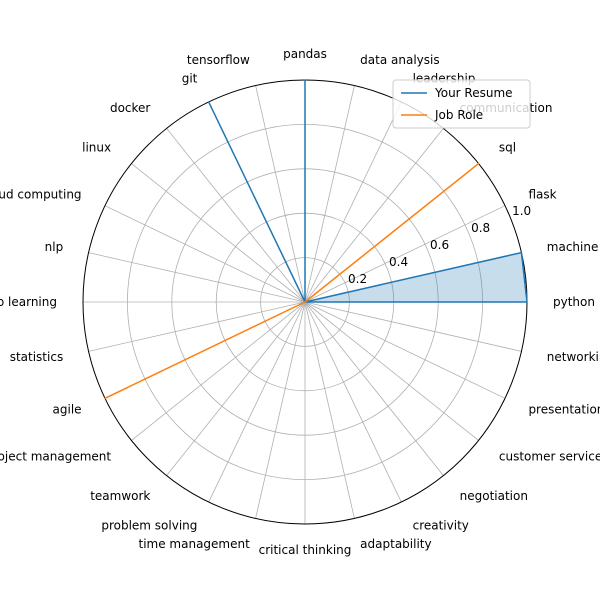 The height and width of the screenshot is (600, 600). I want to click on spoke-adaptability, so click(329, 410).